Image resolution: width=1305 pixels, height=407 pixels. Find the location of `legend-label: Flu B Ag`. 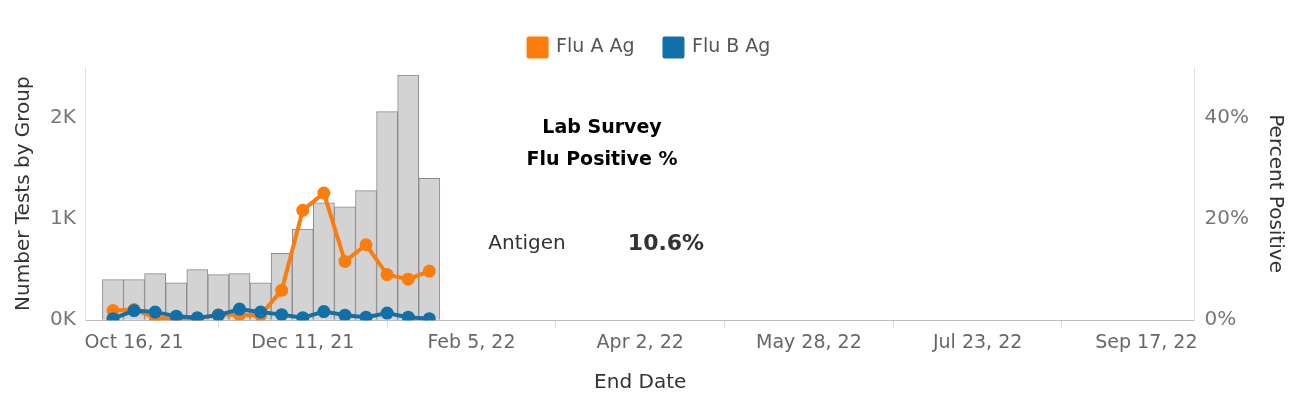

legend-label: Flu B Ag is located at coordinates (731, 45).